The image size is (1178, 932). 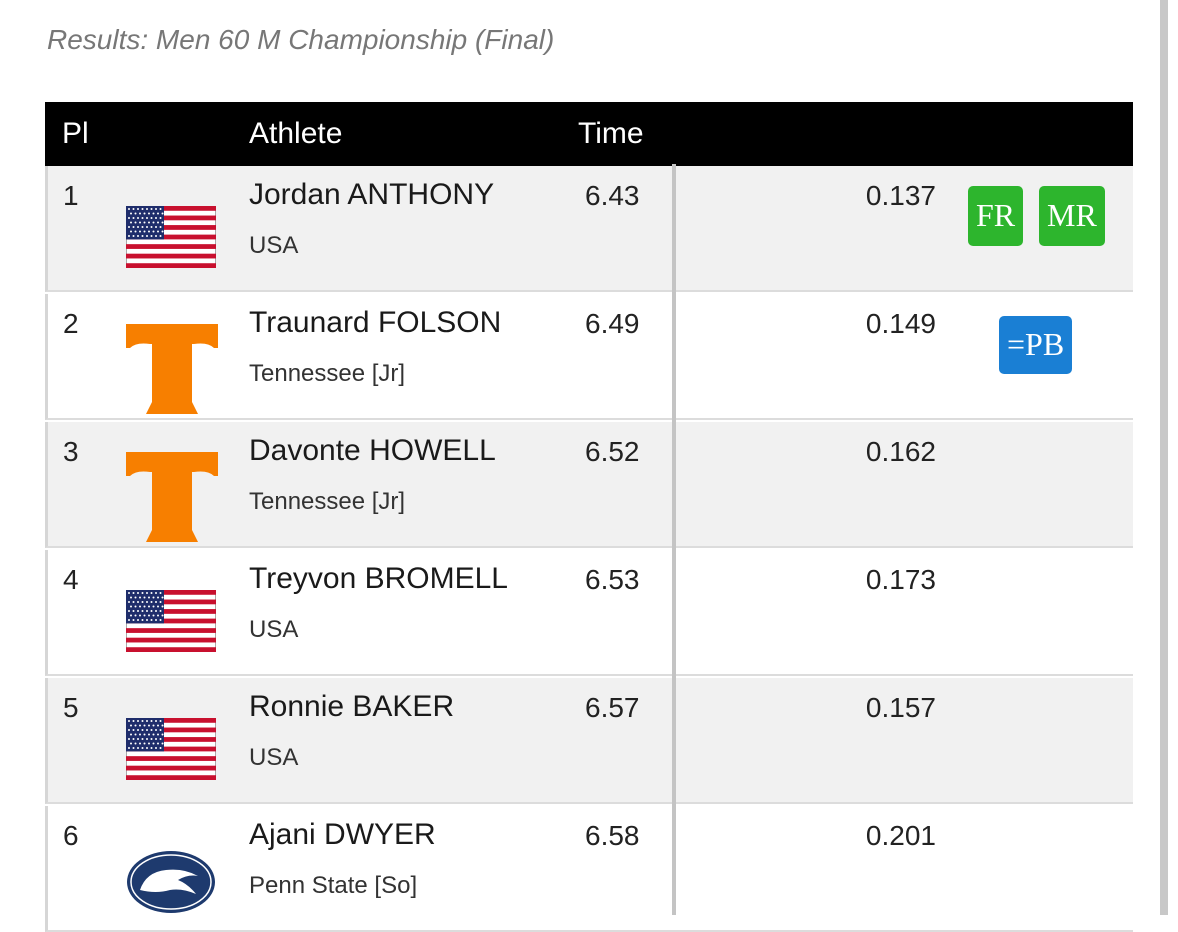 What do you see at coordinates (589, 485) in the screenshot?
I see `table-row: 3 Davonte HOWELL Tennessee [Jr] 6.52 0.162` at bounding box center [589, 485].